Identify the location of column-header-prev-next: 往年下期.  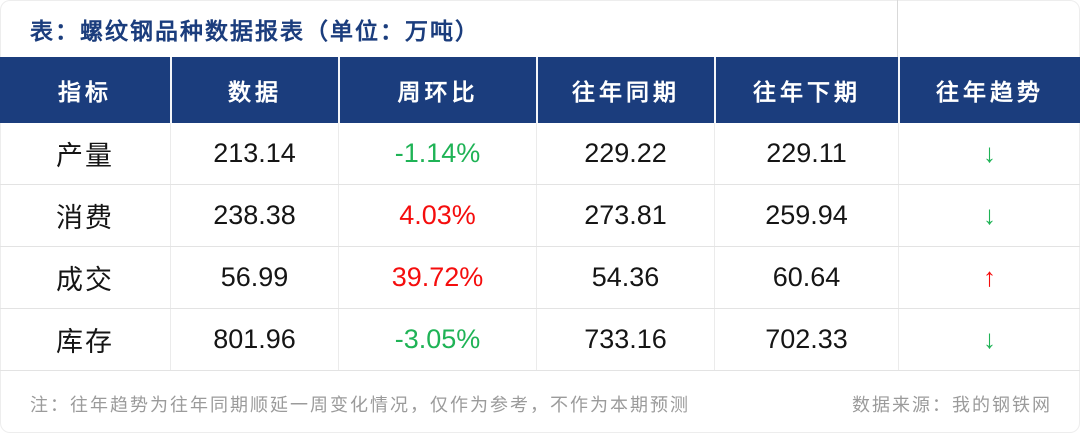
(806, 90).